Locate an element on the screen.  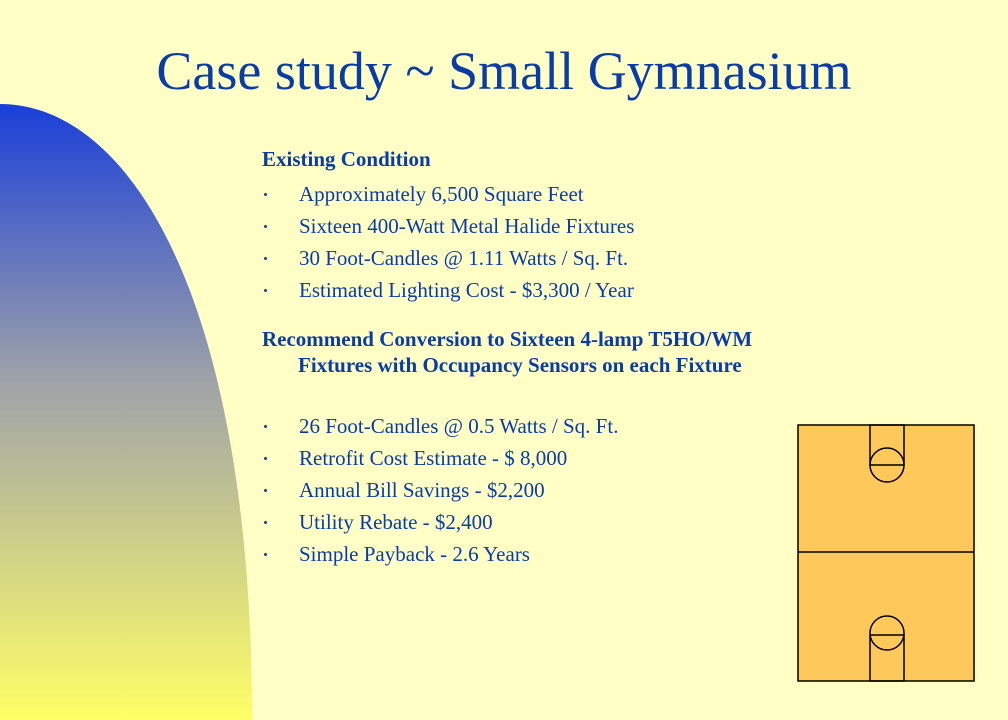
bottom-free-throw-circle is located at coordinates (887, 633).